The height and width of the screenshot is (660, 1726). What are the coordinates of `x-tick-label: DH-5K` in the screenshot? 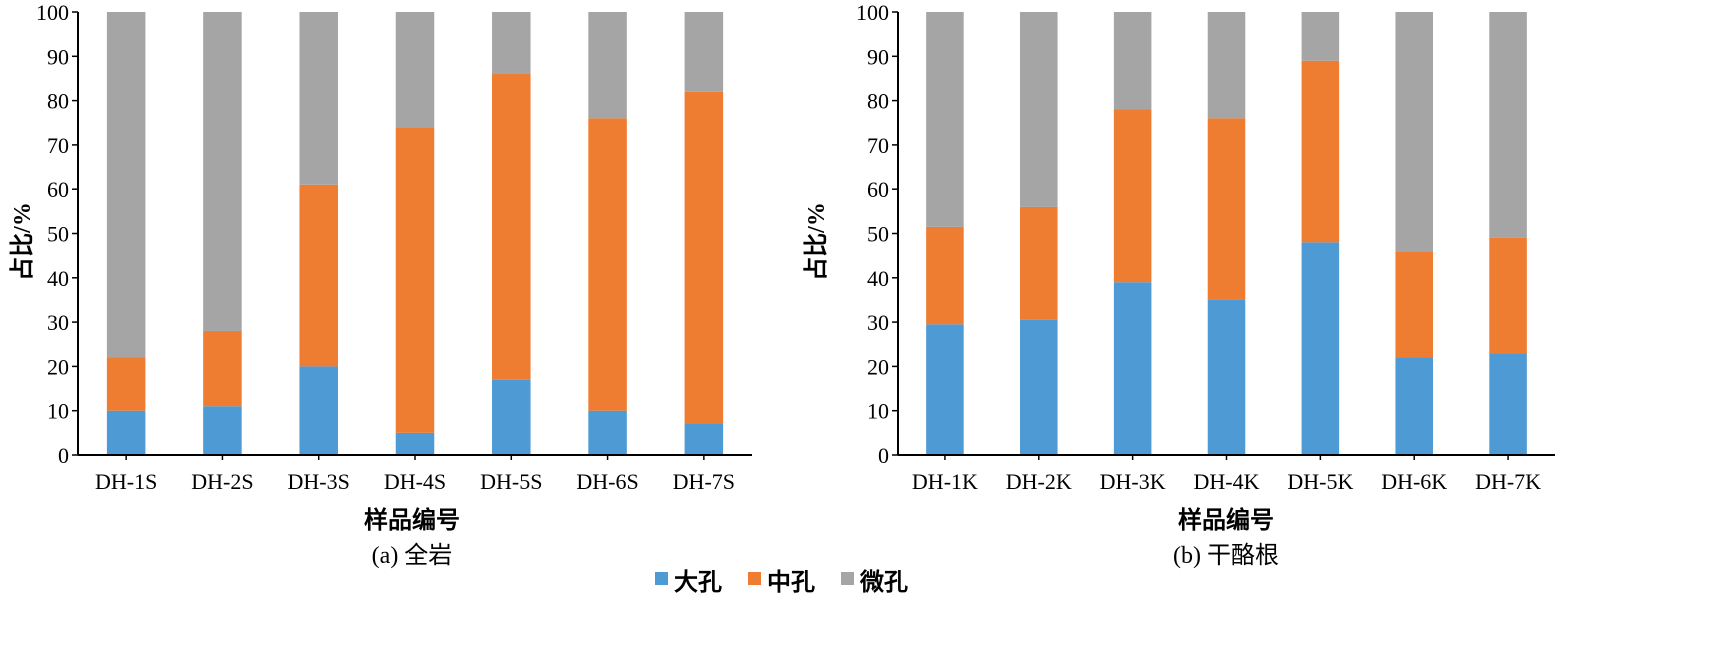 It's located at (1320, 481).